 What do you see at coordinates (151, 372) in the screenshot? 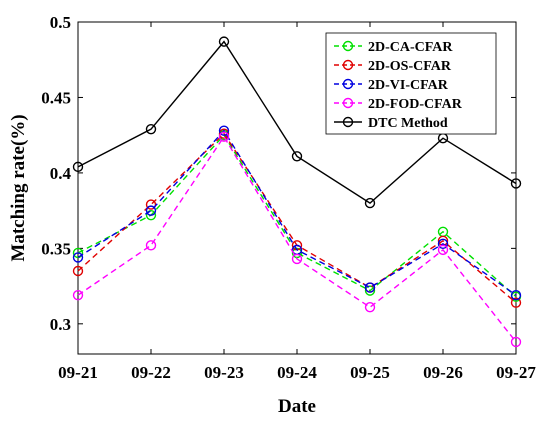
I see `x-tick-label: 09-22` at bounding box center [151, 372].